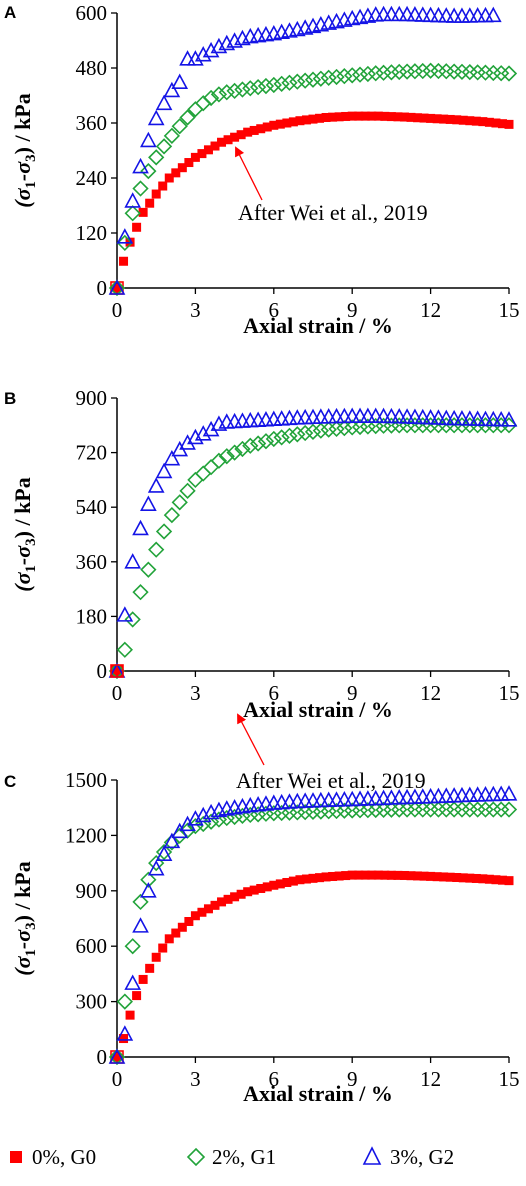  I want to click on y-axis-title: (σ1-σ3) / kPa, so click(24, 918).